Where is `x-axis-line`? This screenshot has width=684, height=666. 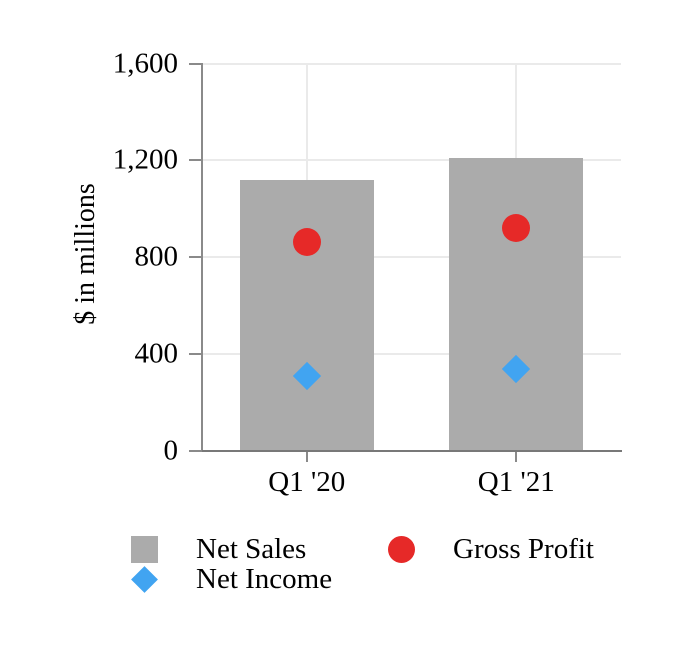
x-axis-line is located at coordinates (411, 451).